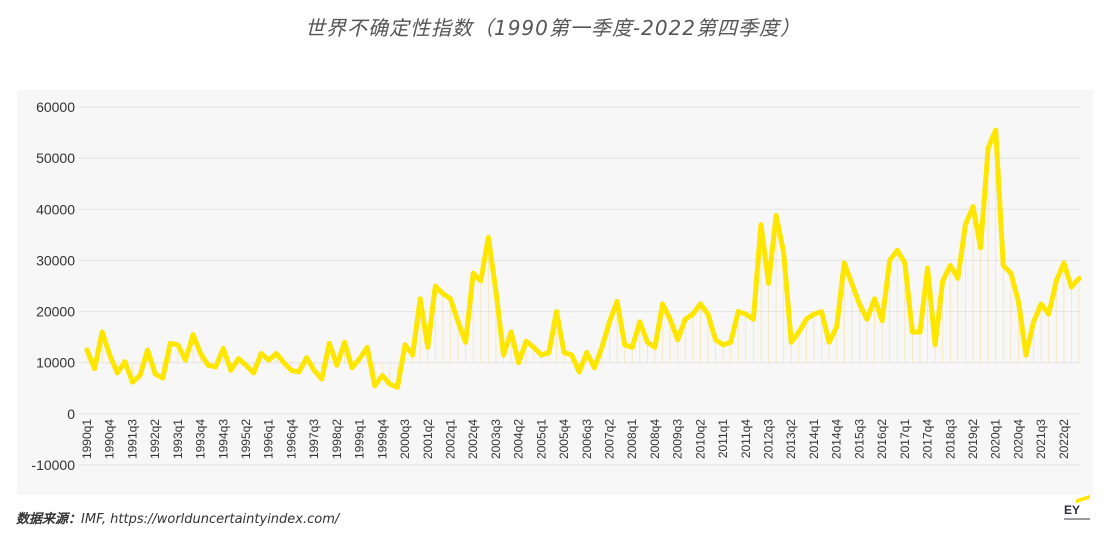 The width and height of the screenshot is (1106, 539). I want to click on x-tick-label: 2019q2, so click(973, 439).